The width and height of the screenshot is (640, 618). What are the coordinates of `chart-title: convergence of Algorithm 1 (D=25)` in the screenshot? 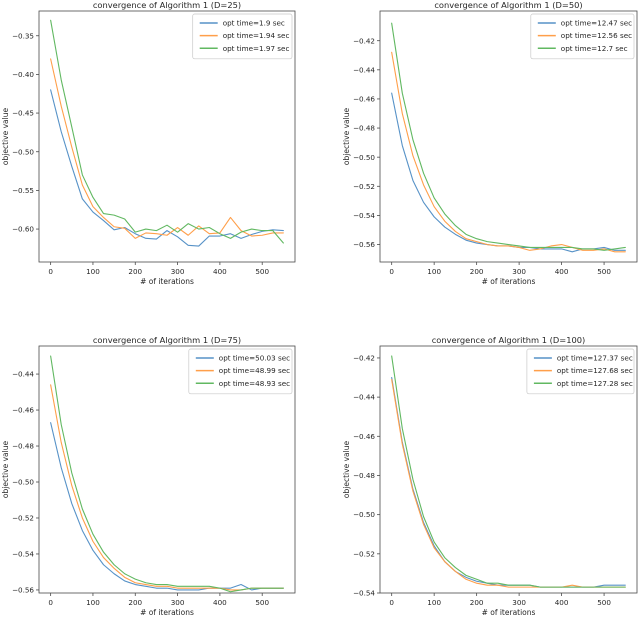 It's located at (167, 5).